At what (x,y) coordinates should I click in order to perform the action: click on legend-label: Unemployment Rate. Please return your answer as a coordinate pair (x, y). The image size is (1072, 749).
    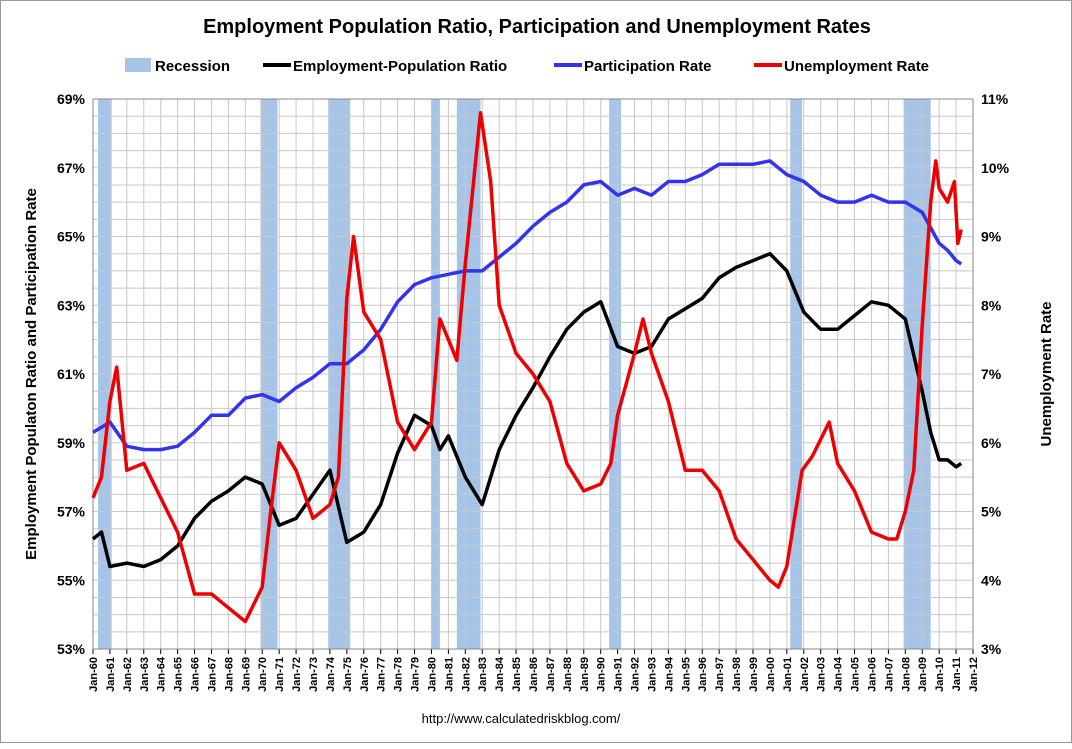
    Looking at the image, I should click on (856, 66).